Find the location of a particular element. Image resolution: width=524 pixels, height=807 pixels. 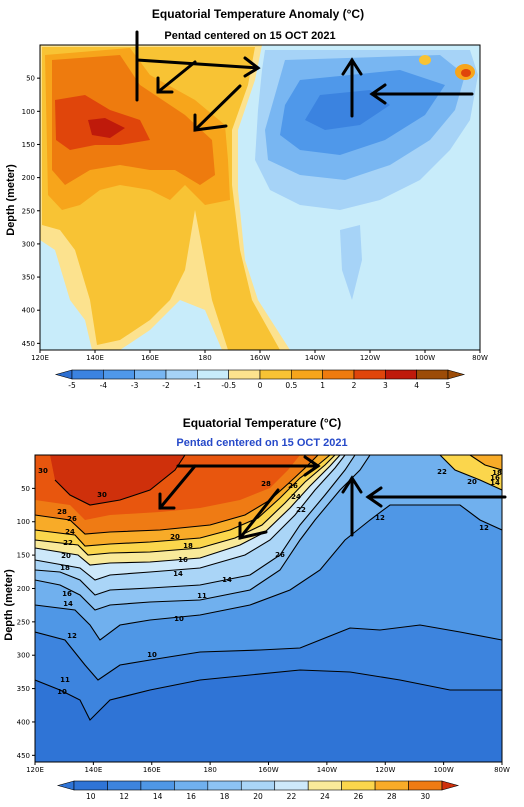

x-tick-label: 120E is located at coordinates (35, 770).